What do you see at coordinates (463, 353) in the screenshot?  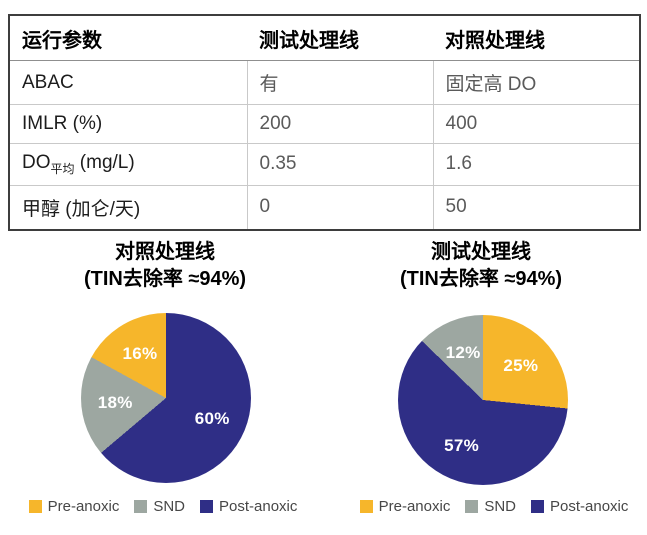 I see `pie-slice-label: 12%` at bounding box center [463, 353].